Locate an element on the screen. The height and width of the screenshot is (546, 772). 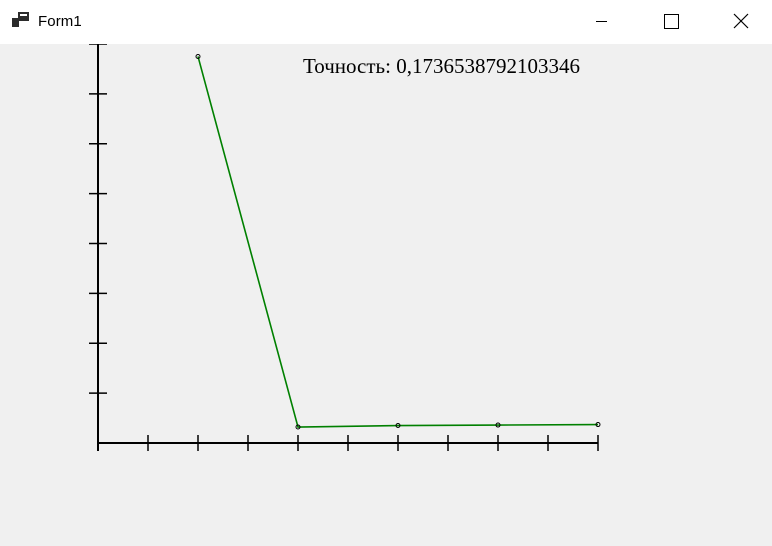
accuracy-value: 0,1736538792103346 is located at coordinates (488, 66).